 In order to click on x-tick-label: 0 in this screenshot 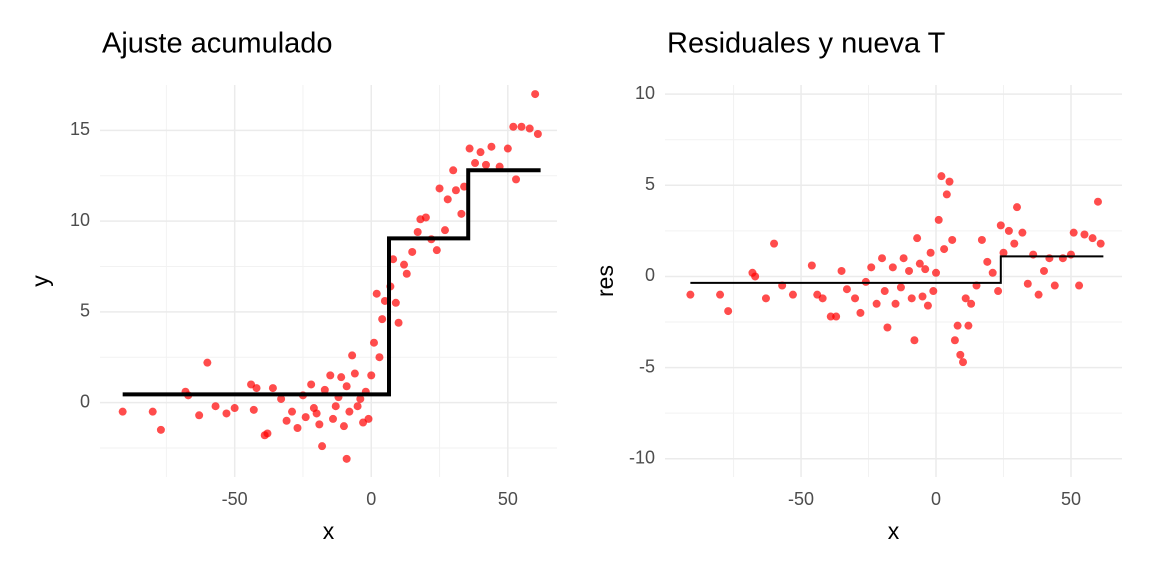, I will do `click(936, 499)`.